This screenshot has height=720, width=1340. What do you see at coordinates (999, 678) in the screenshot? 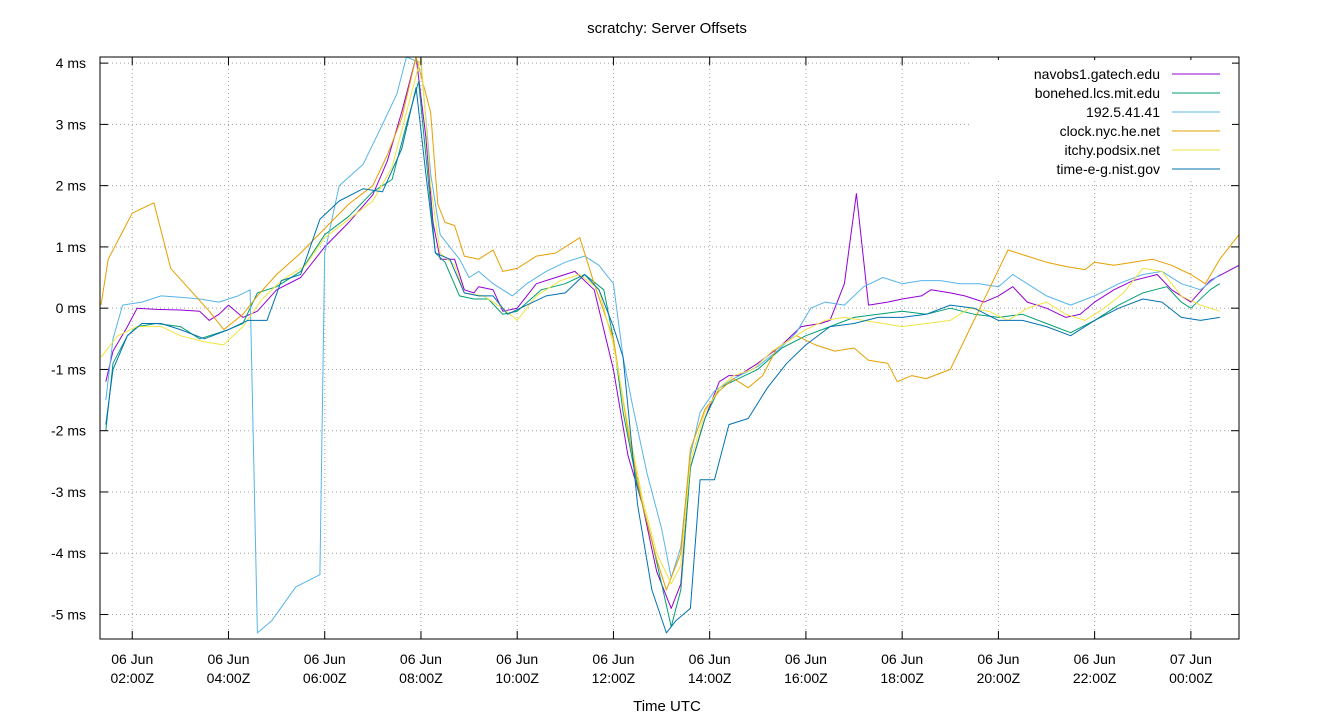
I see `x-tick-label-time: 20:00Z` at bounding box center [999, 678].